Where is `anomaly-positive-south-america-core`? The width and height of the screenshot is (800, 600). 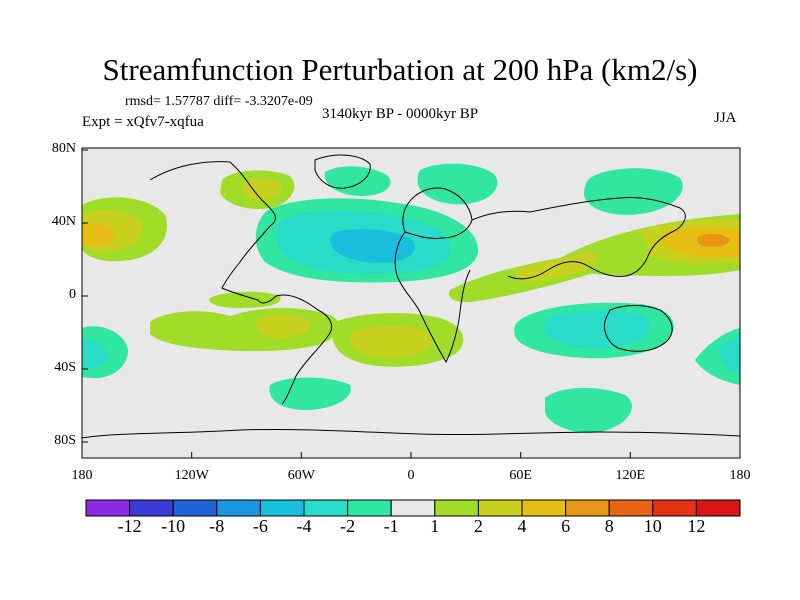
anomaly-positive-south-america-core is located at coordinates (283, 326).